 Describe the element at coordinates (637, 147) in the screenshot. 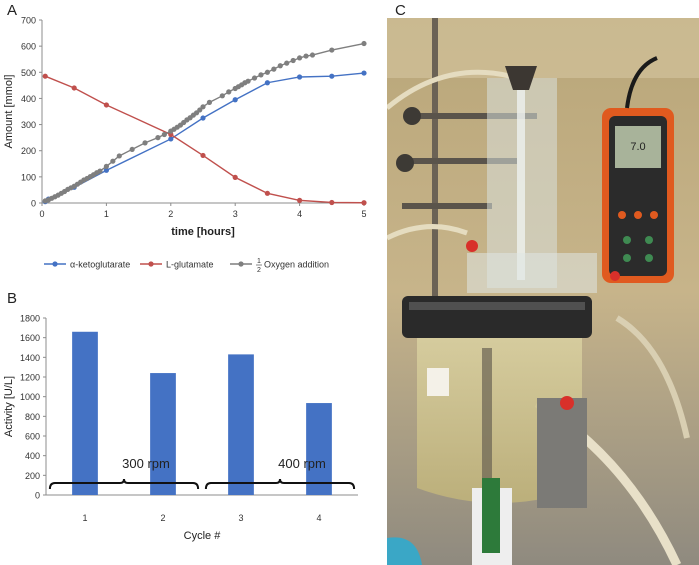

I see `svg-text: 7.0` at that location.